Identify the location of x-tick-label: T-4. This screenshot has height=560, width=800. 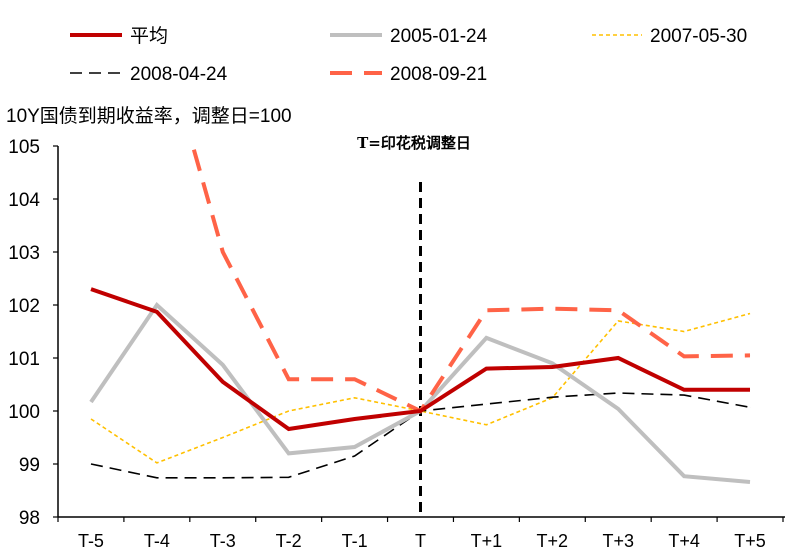
(157, 541).